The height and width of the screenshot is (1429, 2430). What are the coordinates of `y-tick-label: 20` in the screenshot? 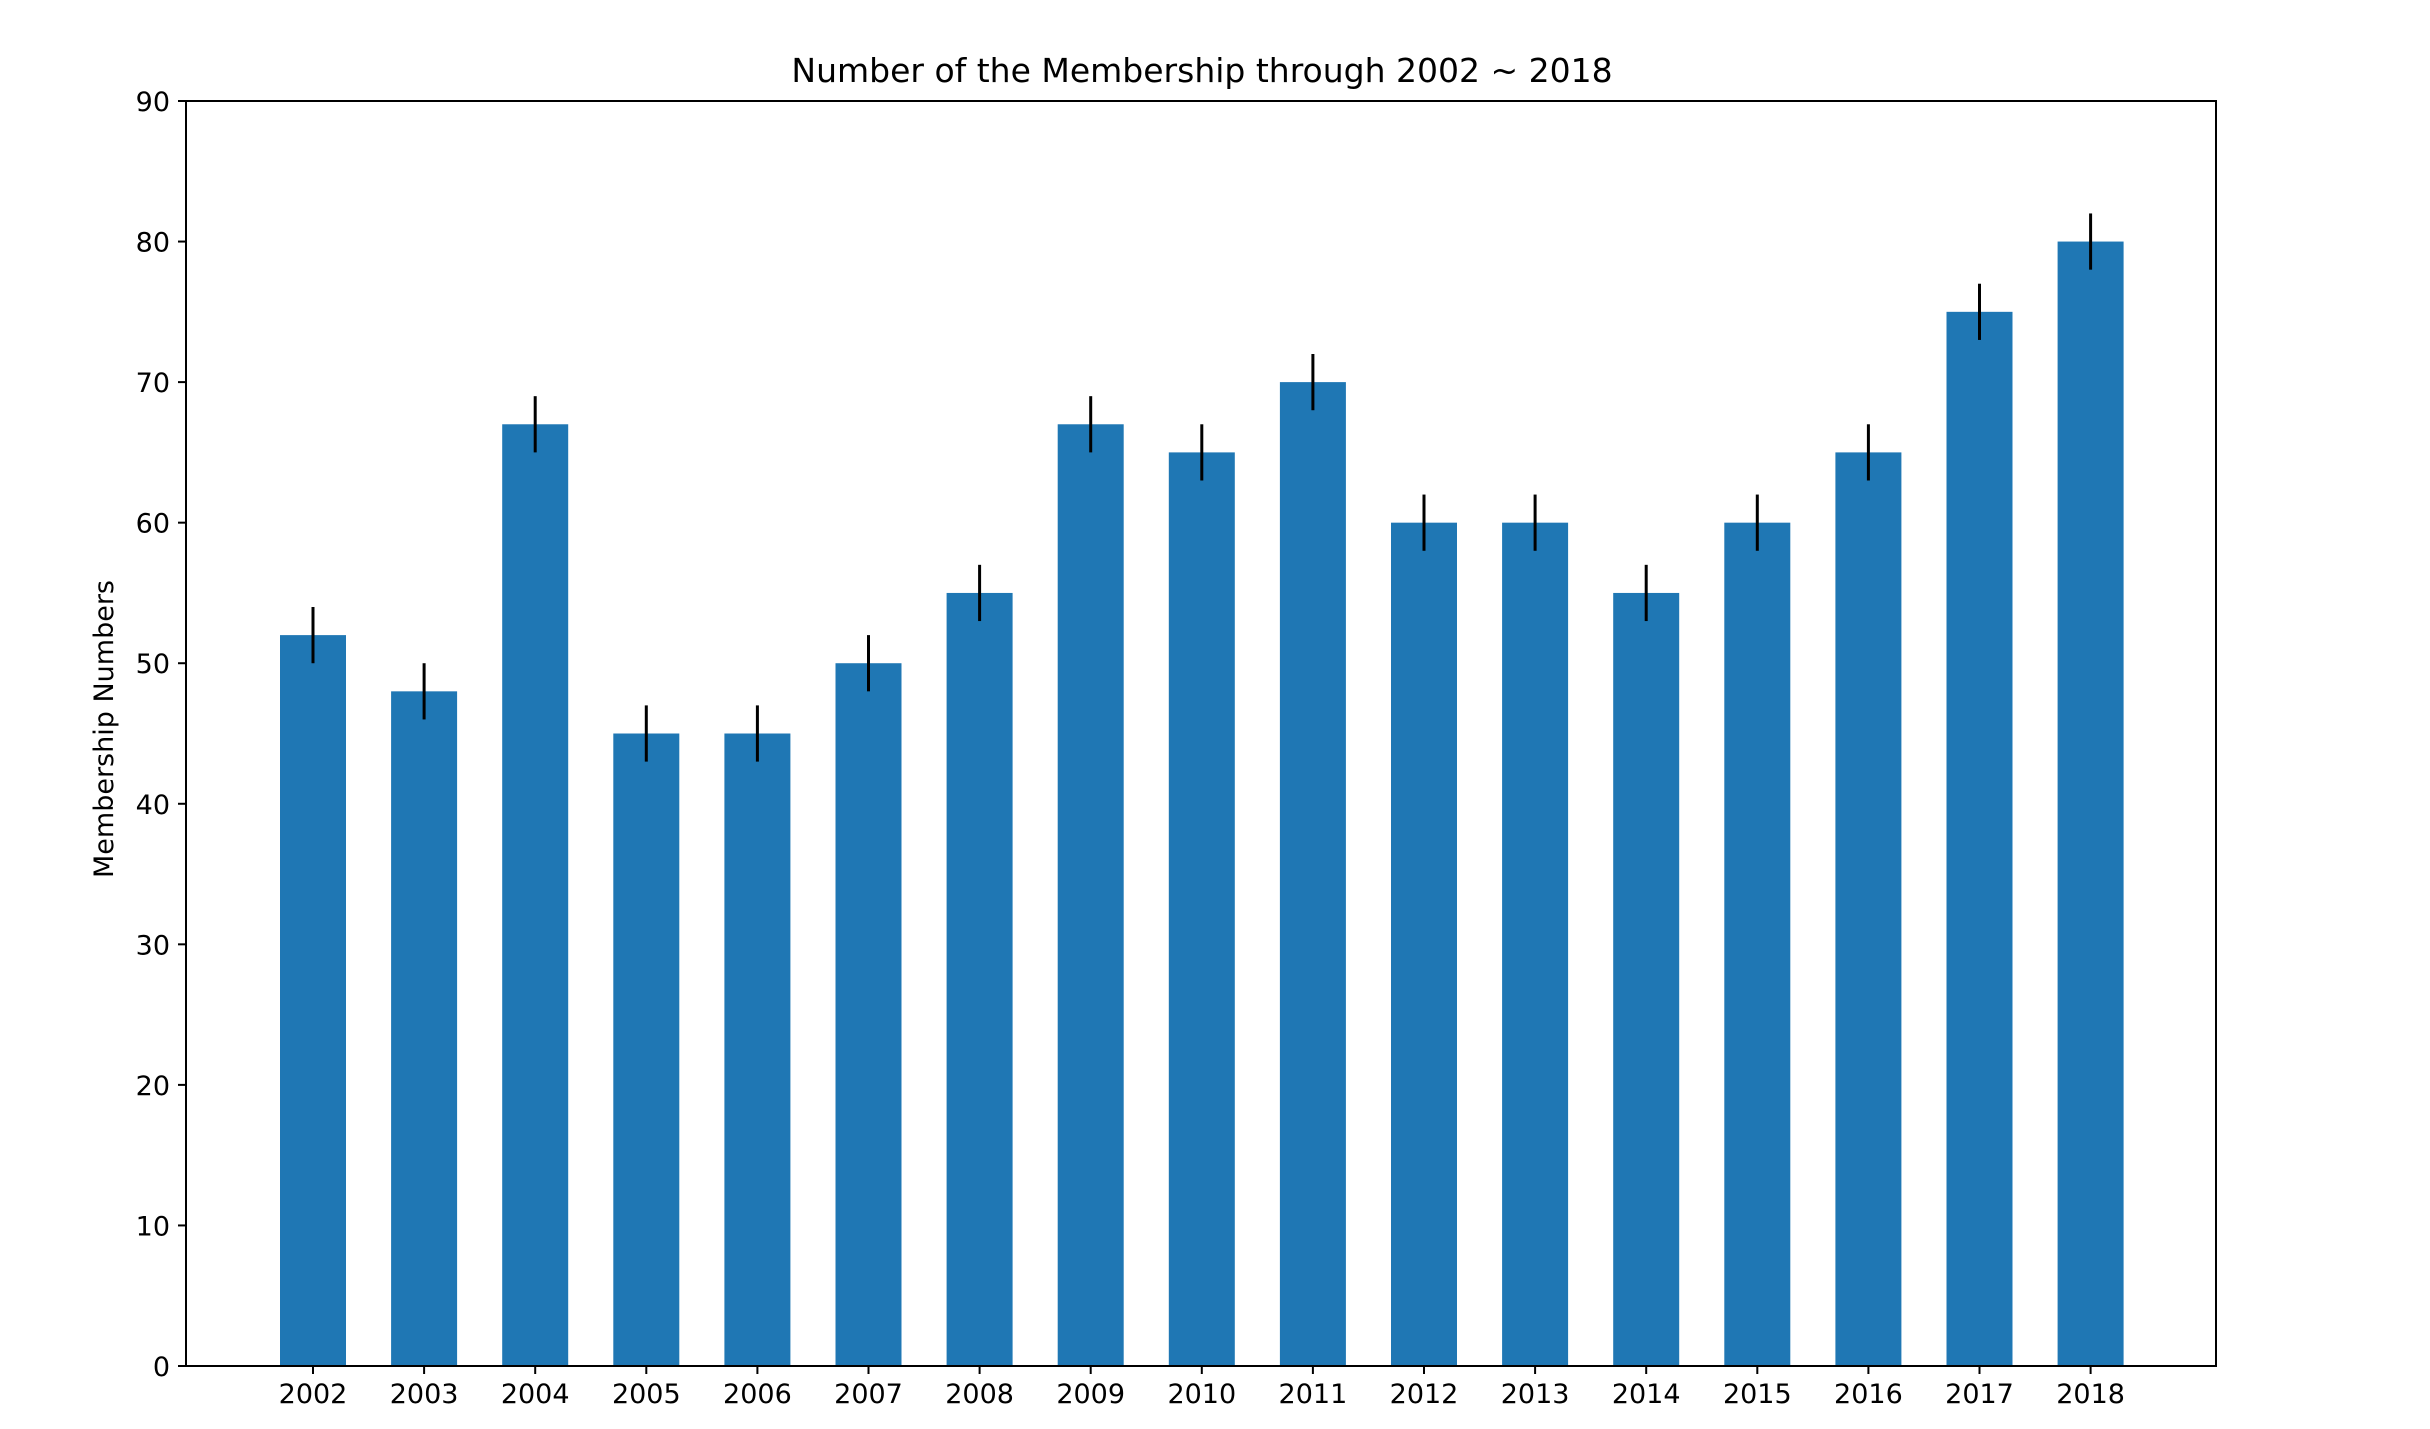 It's located at (153, 1086).